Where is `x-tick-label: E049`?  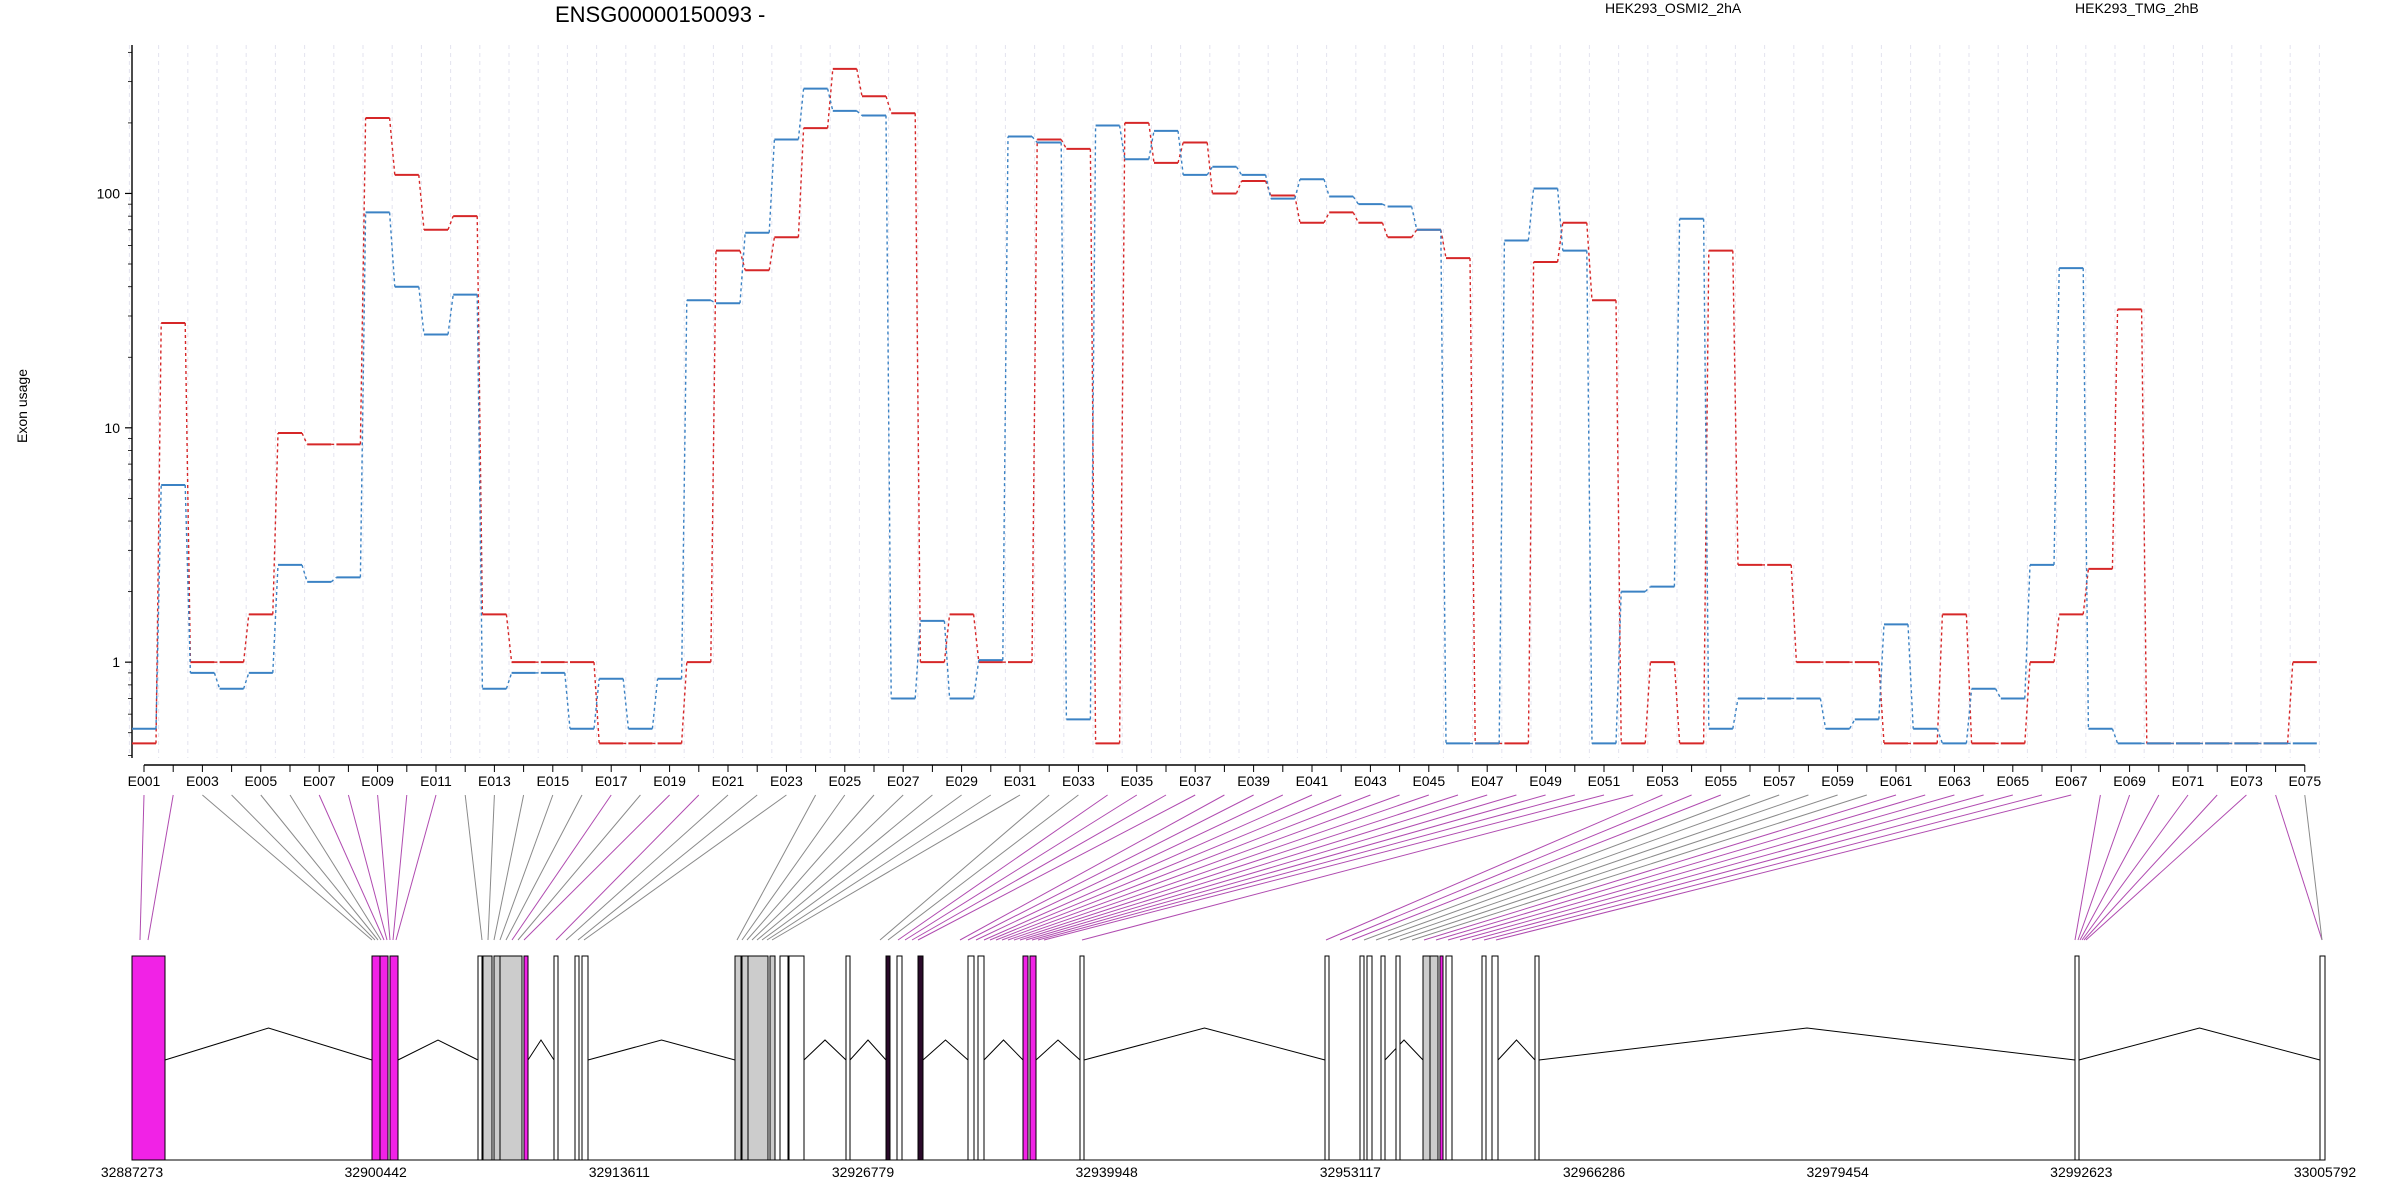
x-tick-label: E049 is located at coordinates (1545, 781).